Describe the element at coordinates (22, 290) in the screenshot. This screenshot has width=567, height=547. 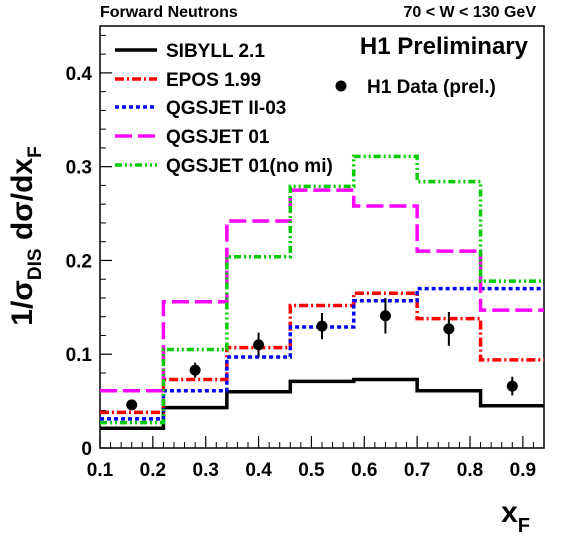
I see `y-axis-label-sigma: σ` at that location.